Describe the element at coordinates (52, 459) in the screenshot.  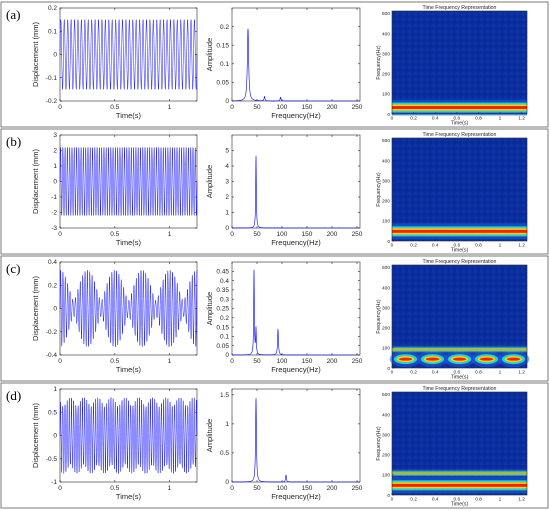
I see `time-ytick-label: -0.5` at that location.